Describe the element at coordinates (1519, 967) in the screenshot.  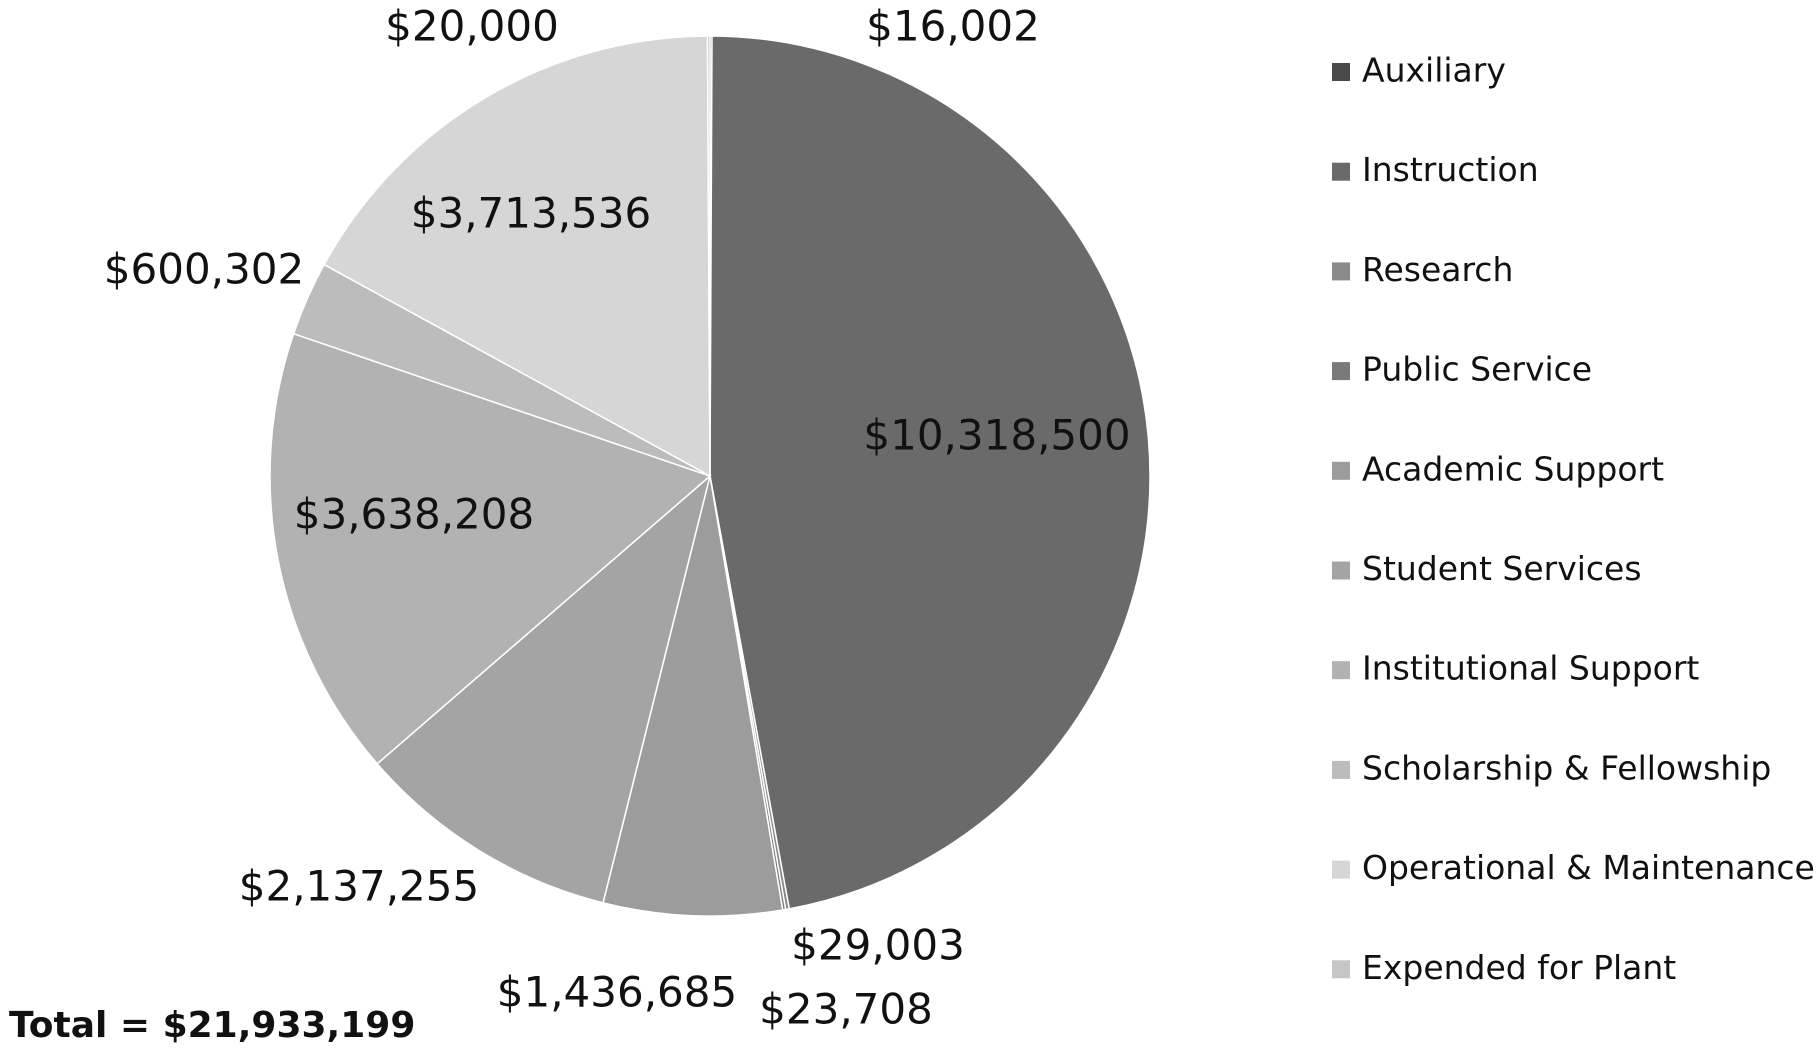
I see `legend-label: Expended for Plant` at that location.